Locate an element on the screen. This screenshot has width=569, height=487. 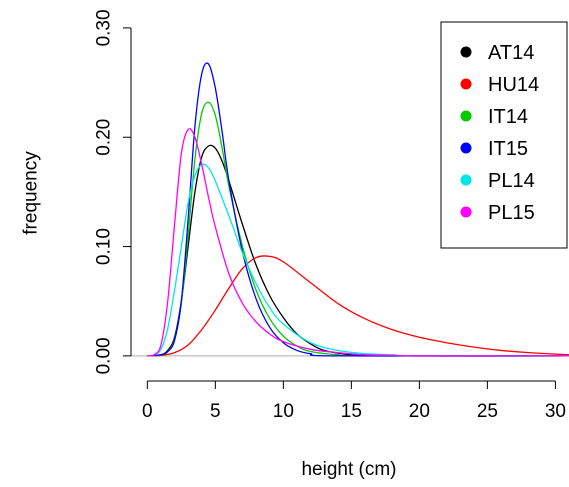
legend-marker-pl14 is located at coordinates (466, 180).